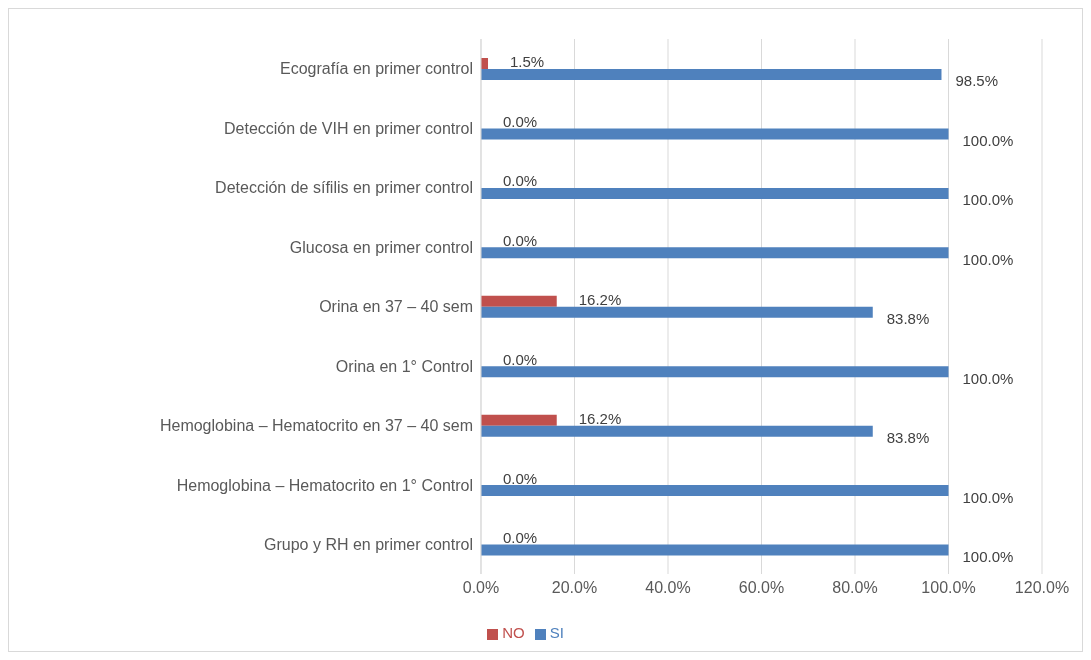 This screenshot has height=660, width=1091. I want to click on x-tick-label: 80.0%, so click(855, 588).